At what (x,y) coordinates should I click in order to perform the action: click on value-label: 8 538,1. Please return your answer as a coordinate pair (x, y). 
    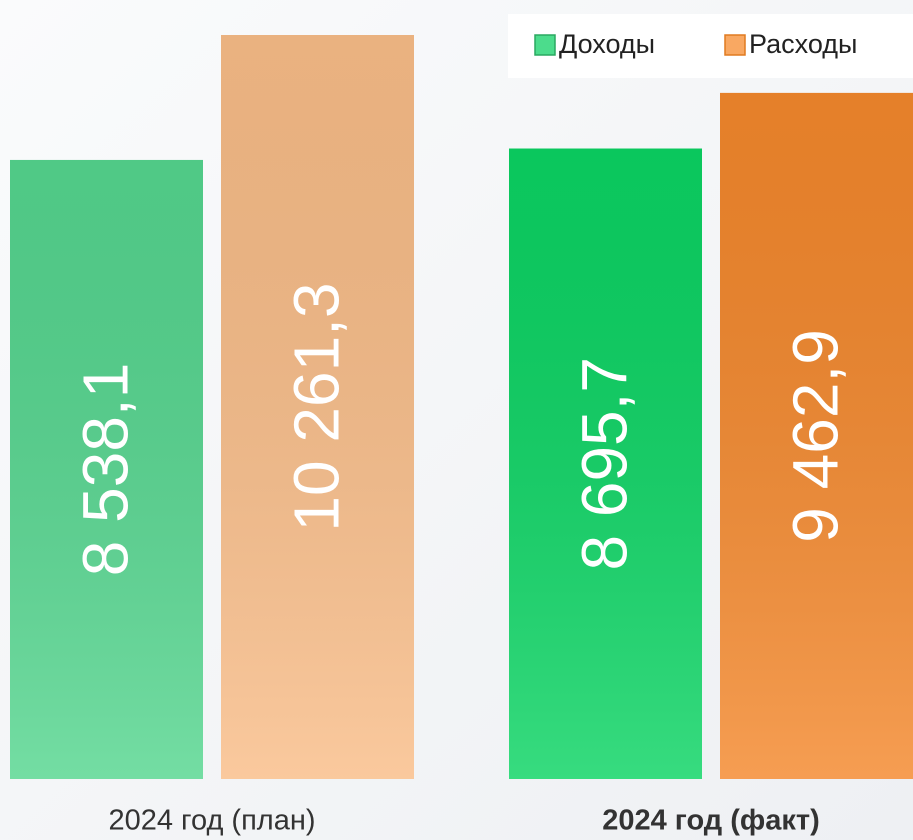
    Looking at the image, I should click on (105, 470).